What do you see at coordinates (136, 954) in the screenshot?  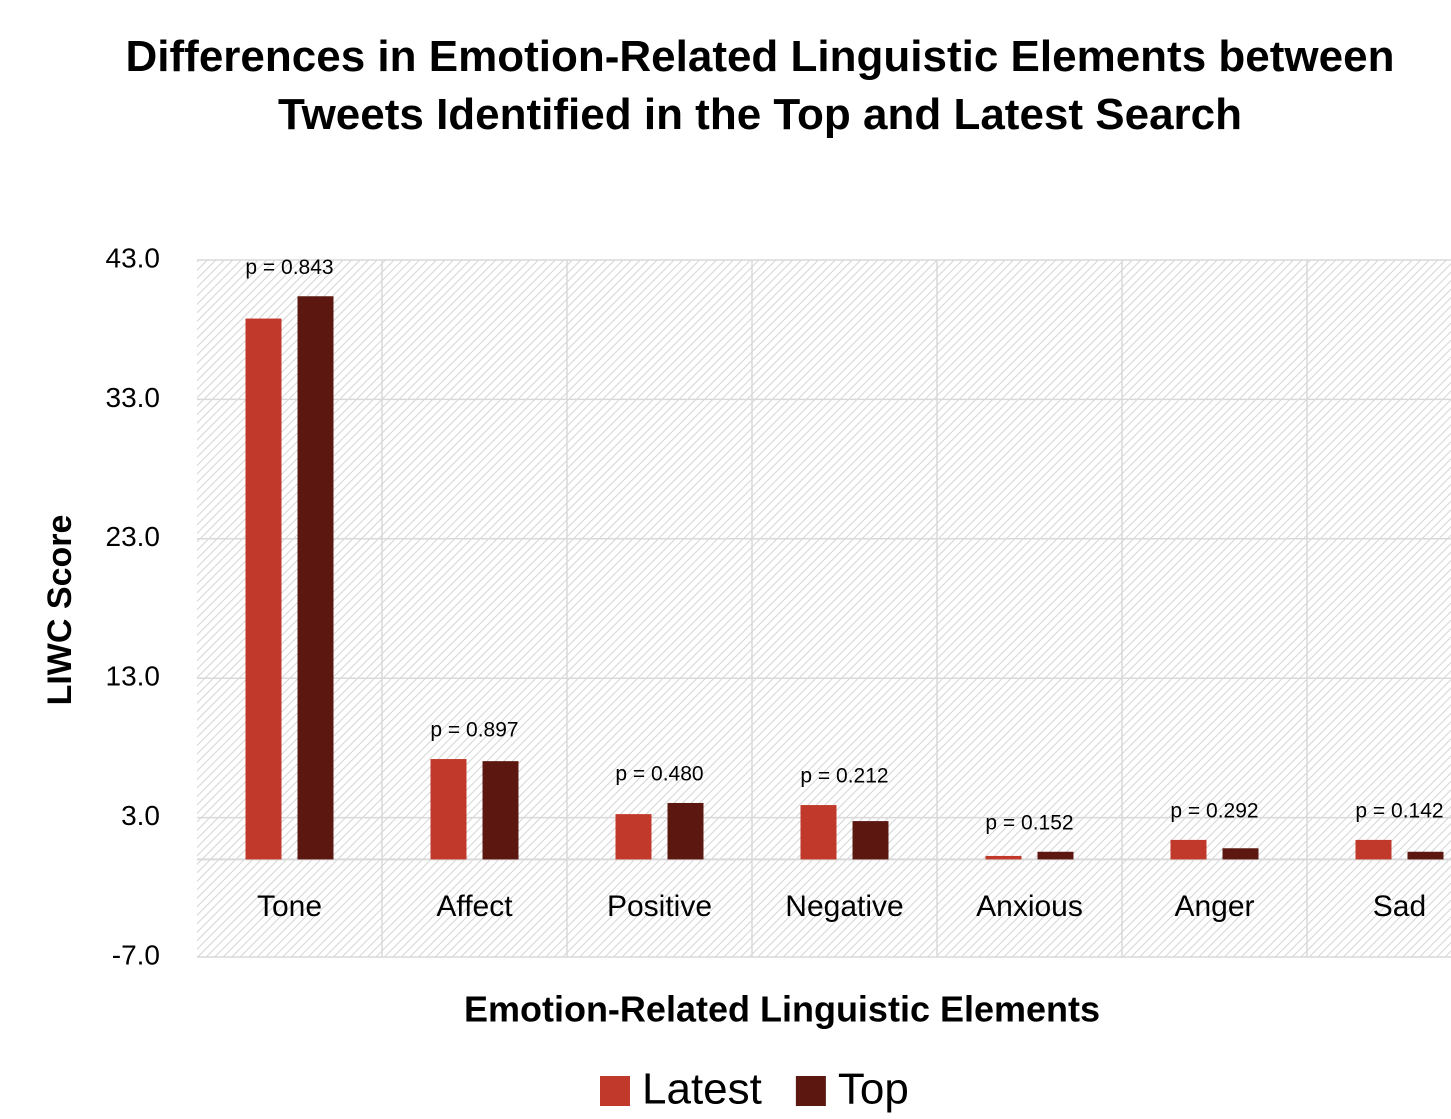 I see `y-tick-label: -7.0` at bounding box center [136, 954].